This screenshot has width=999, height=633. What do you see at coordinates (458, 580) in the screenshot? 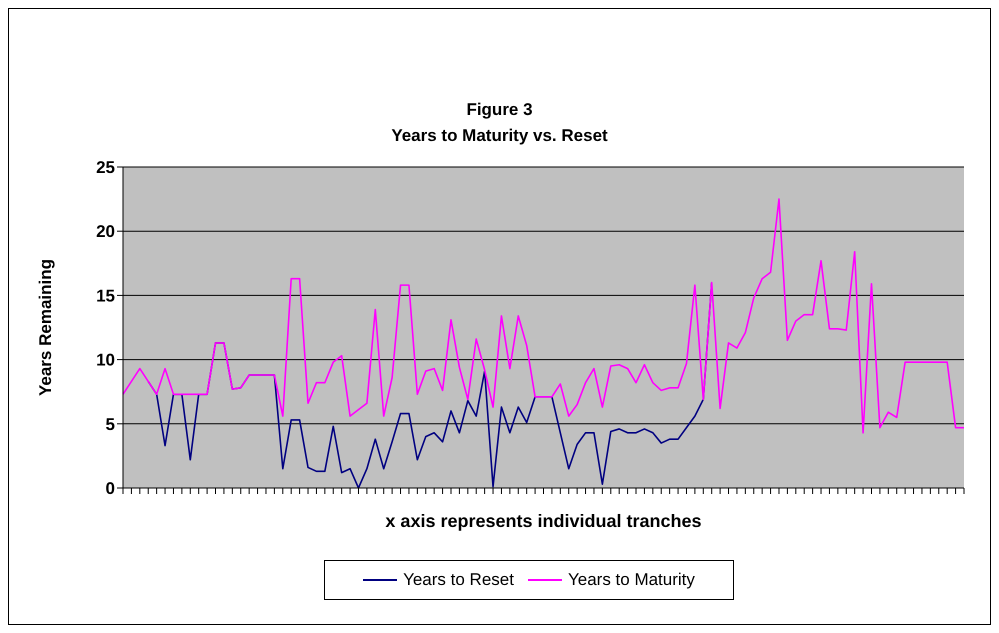
I see `legend-label: Years to Reset` at bounding box center [458, 580].